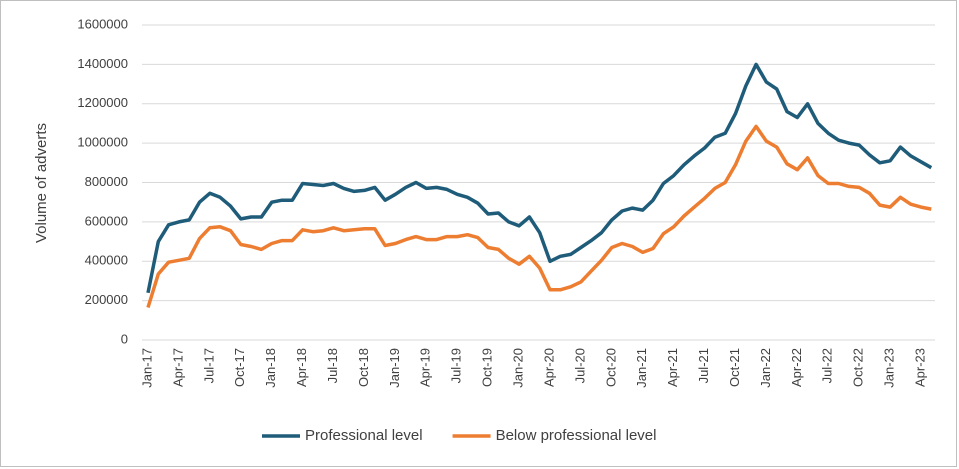 The height and width of the screenshot is (469, 959). Describe the element at coordinates (301, 367) in the screenshot. I see `x-tick-label: Apr-18` at that location.